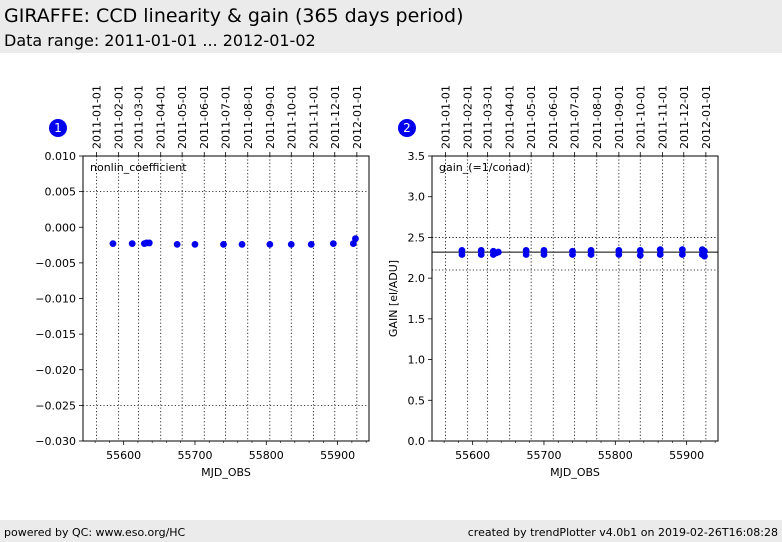  I want to click on chart-badge-number: 1, so click(58, 128).